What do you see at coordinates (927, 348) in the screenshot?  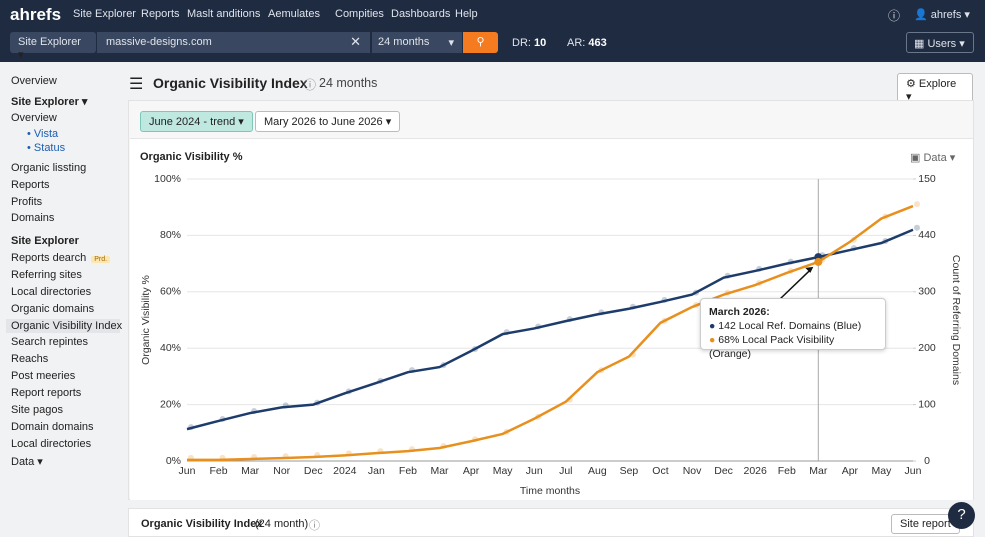 I see `y2-tick-label: 200` at bounding box center [927, 348].